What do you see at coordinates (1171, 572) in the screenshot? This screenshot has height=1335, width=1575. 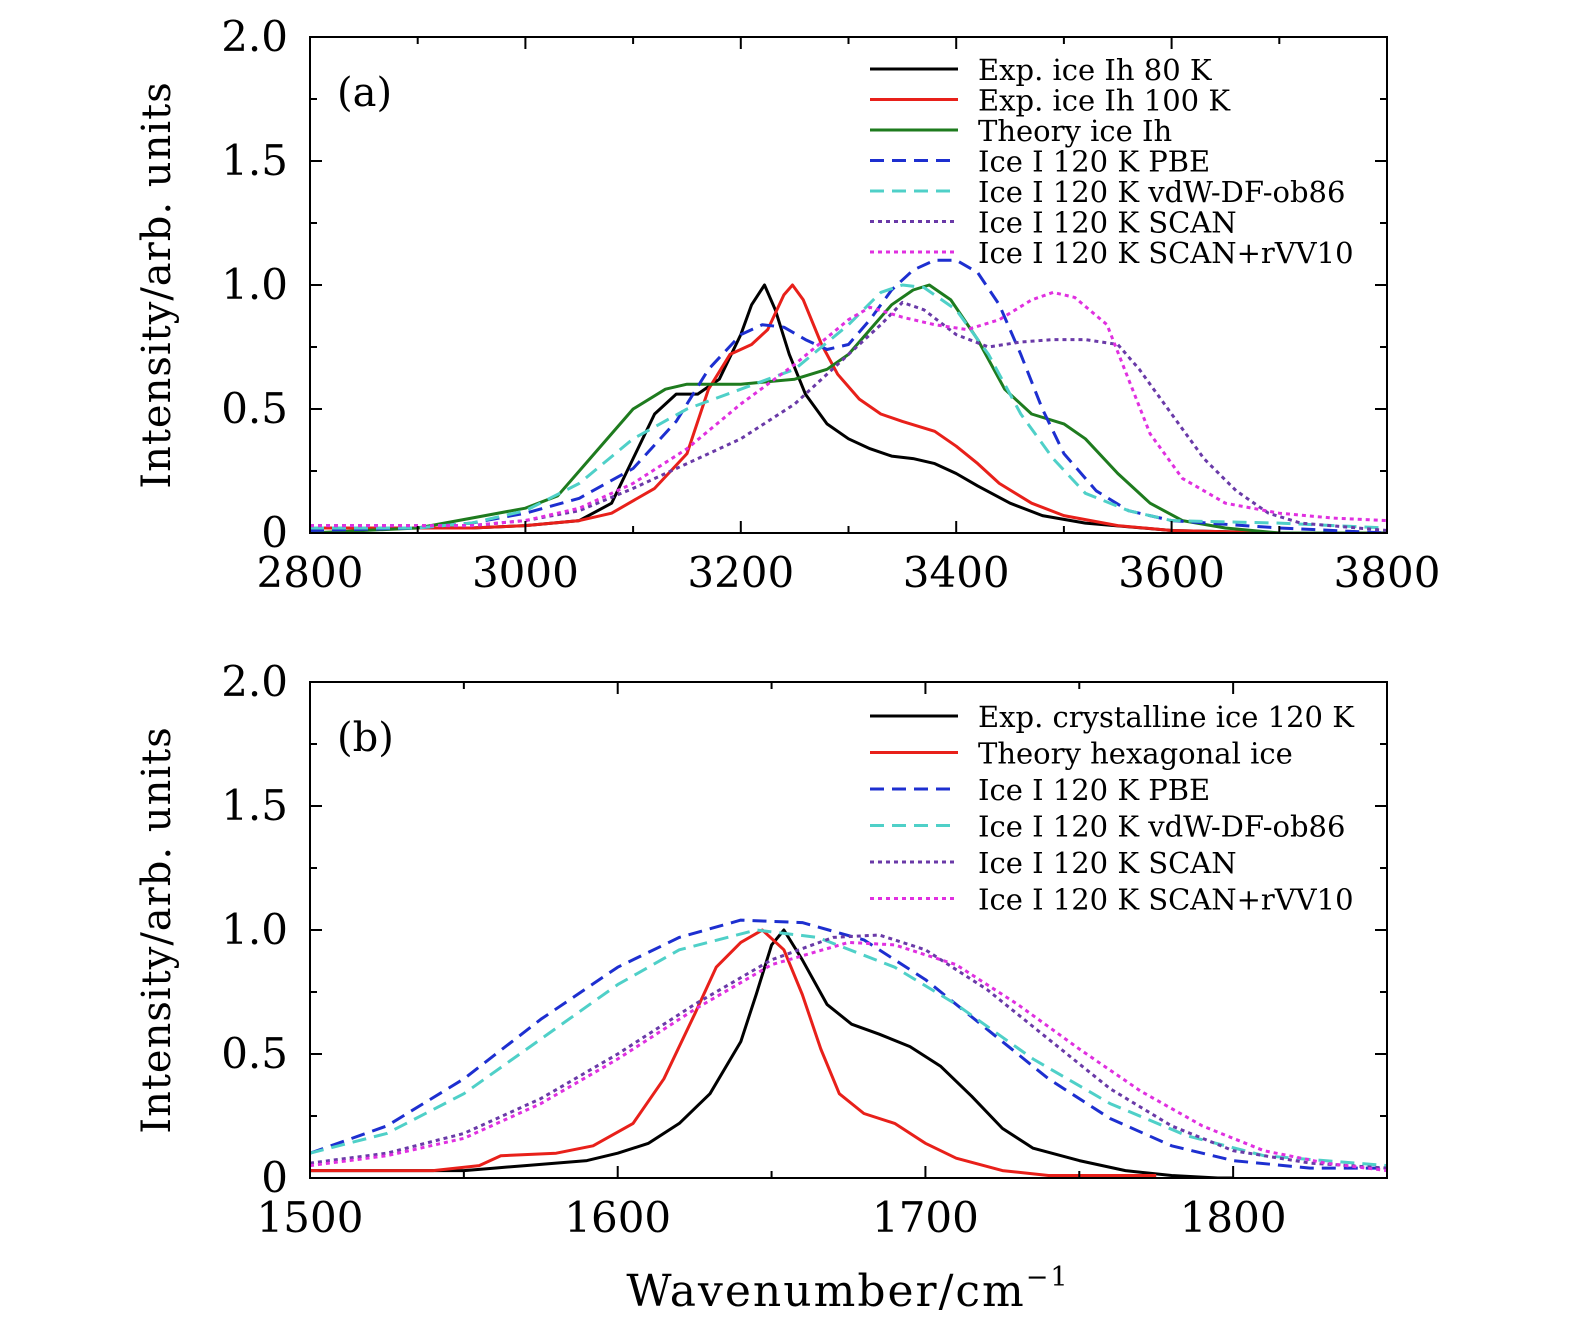 I see `x-tick-label: 3600` at bounding box center [1171, 572].